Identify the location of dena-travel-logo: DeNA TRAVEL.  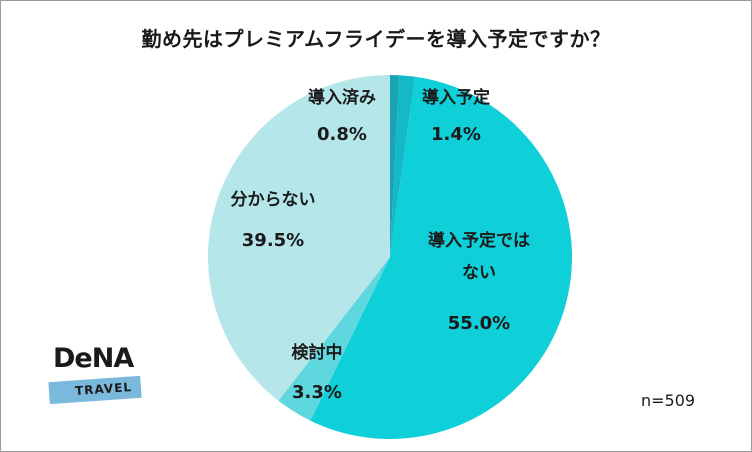
(102, 378).